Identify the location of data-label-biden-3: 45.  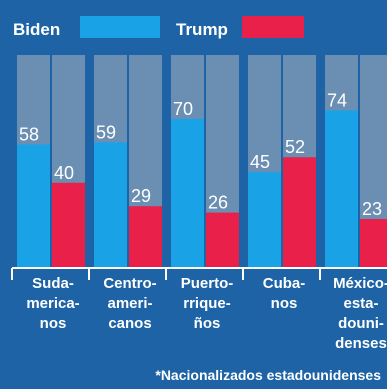
(260, 162).